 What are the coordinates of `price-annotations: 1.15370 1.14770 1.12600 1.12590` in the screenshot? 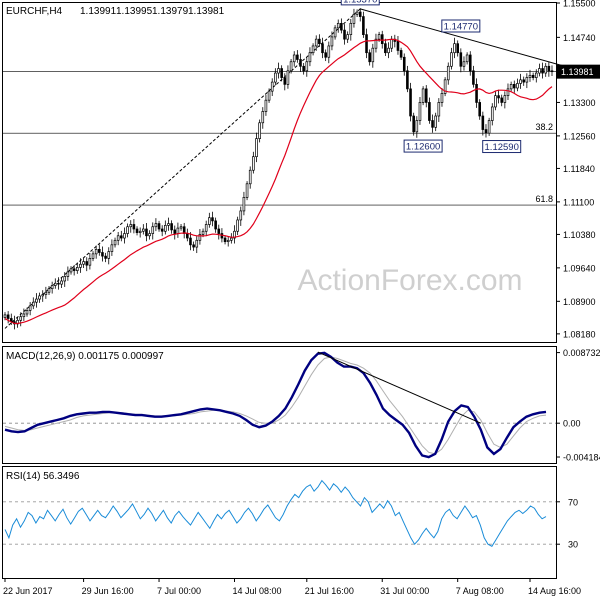 It's located at (431, 77).